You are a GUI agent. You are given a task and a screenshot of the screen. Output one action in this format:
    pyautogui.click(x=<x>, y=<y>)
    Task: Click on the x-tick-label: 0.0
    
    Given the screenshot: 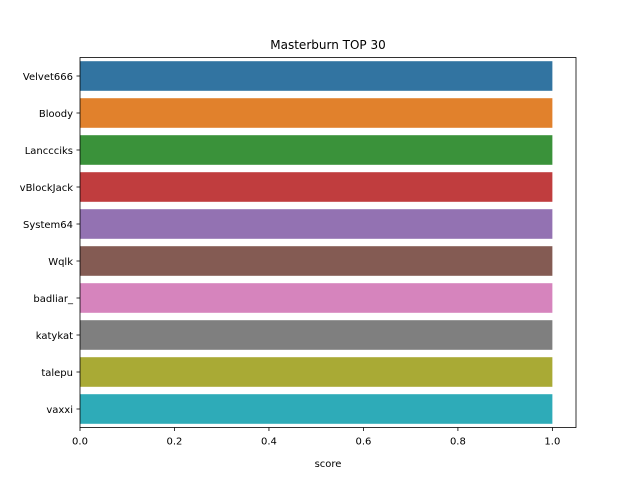 What is the action you would take?
    pyautogui.click(x=80, y=442)
    